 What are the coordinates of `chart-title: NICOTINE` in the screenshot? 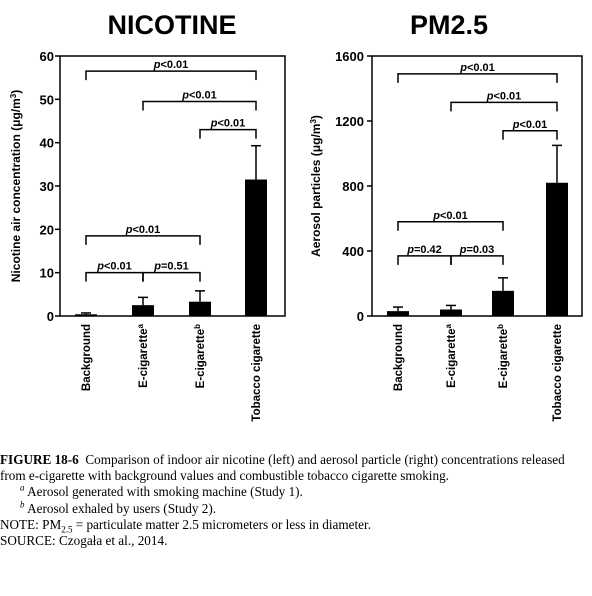 It's located at (171, 25).